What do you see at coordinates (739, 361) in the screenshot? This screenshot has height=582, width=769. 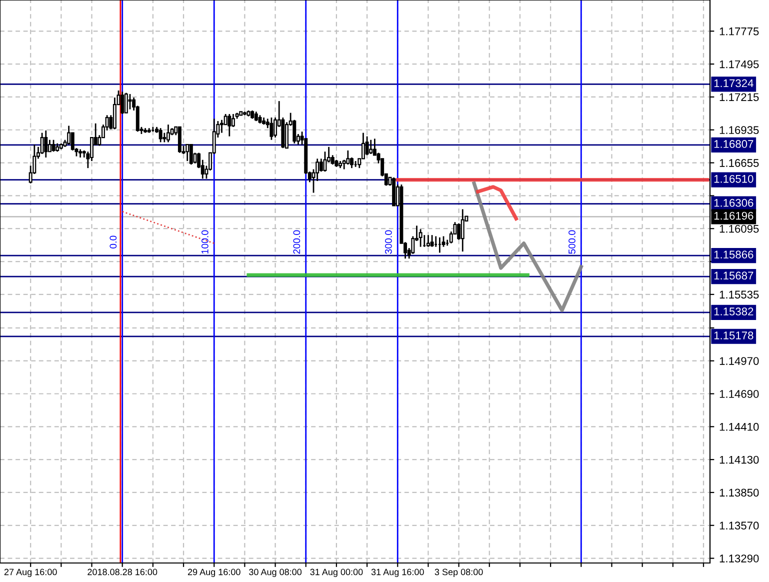 I see `y-tick-label: 1.14970` at bounding box center [739, 361].